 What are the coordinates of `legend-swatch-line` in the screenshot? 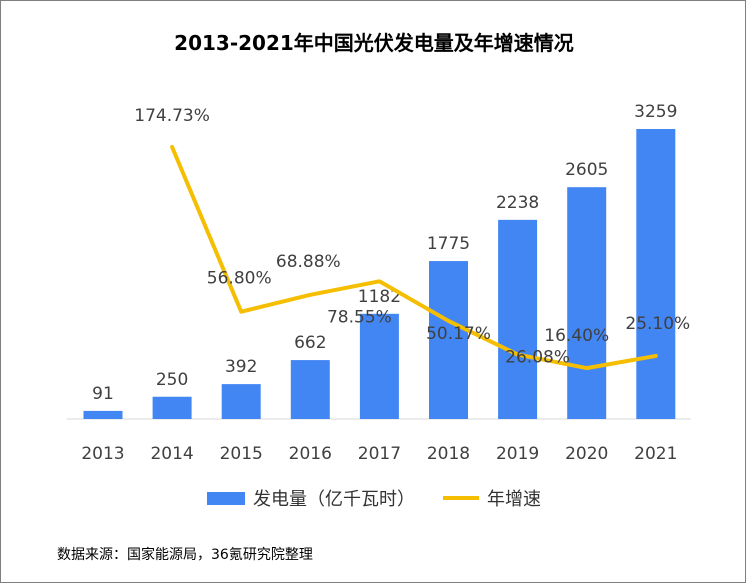 It's located at (461, 498).